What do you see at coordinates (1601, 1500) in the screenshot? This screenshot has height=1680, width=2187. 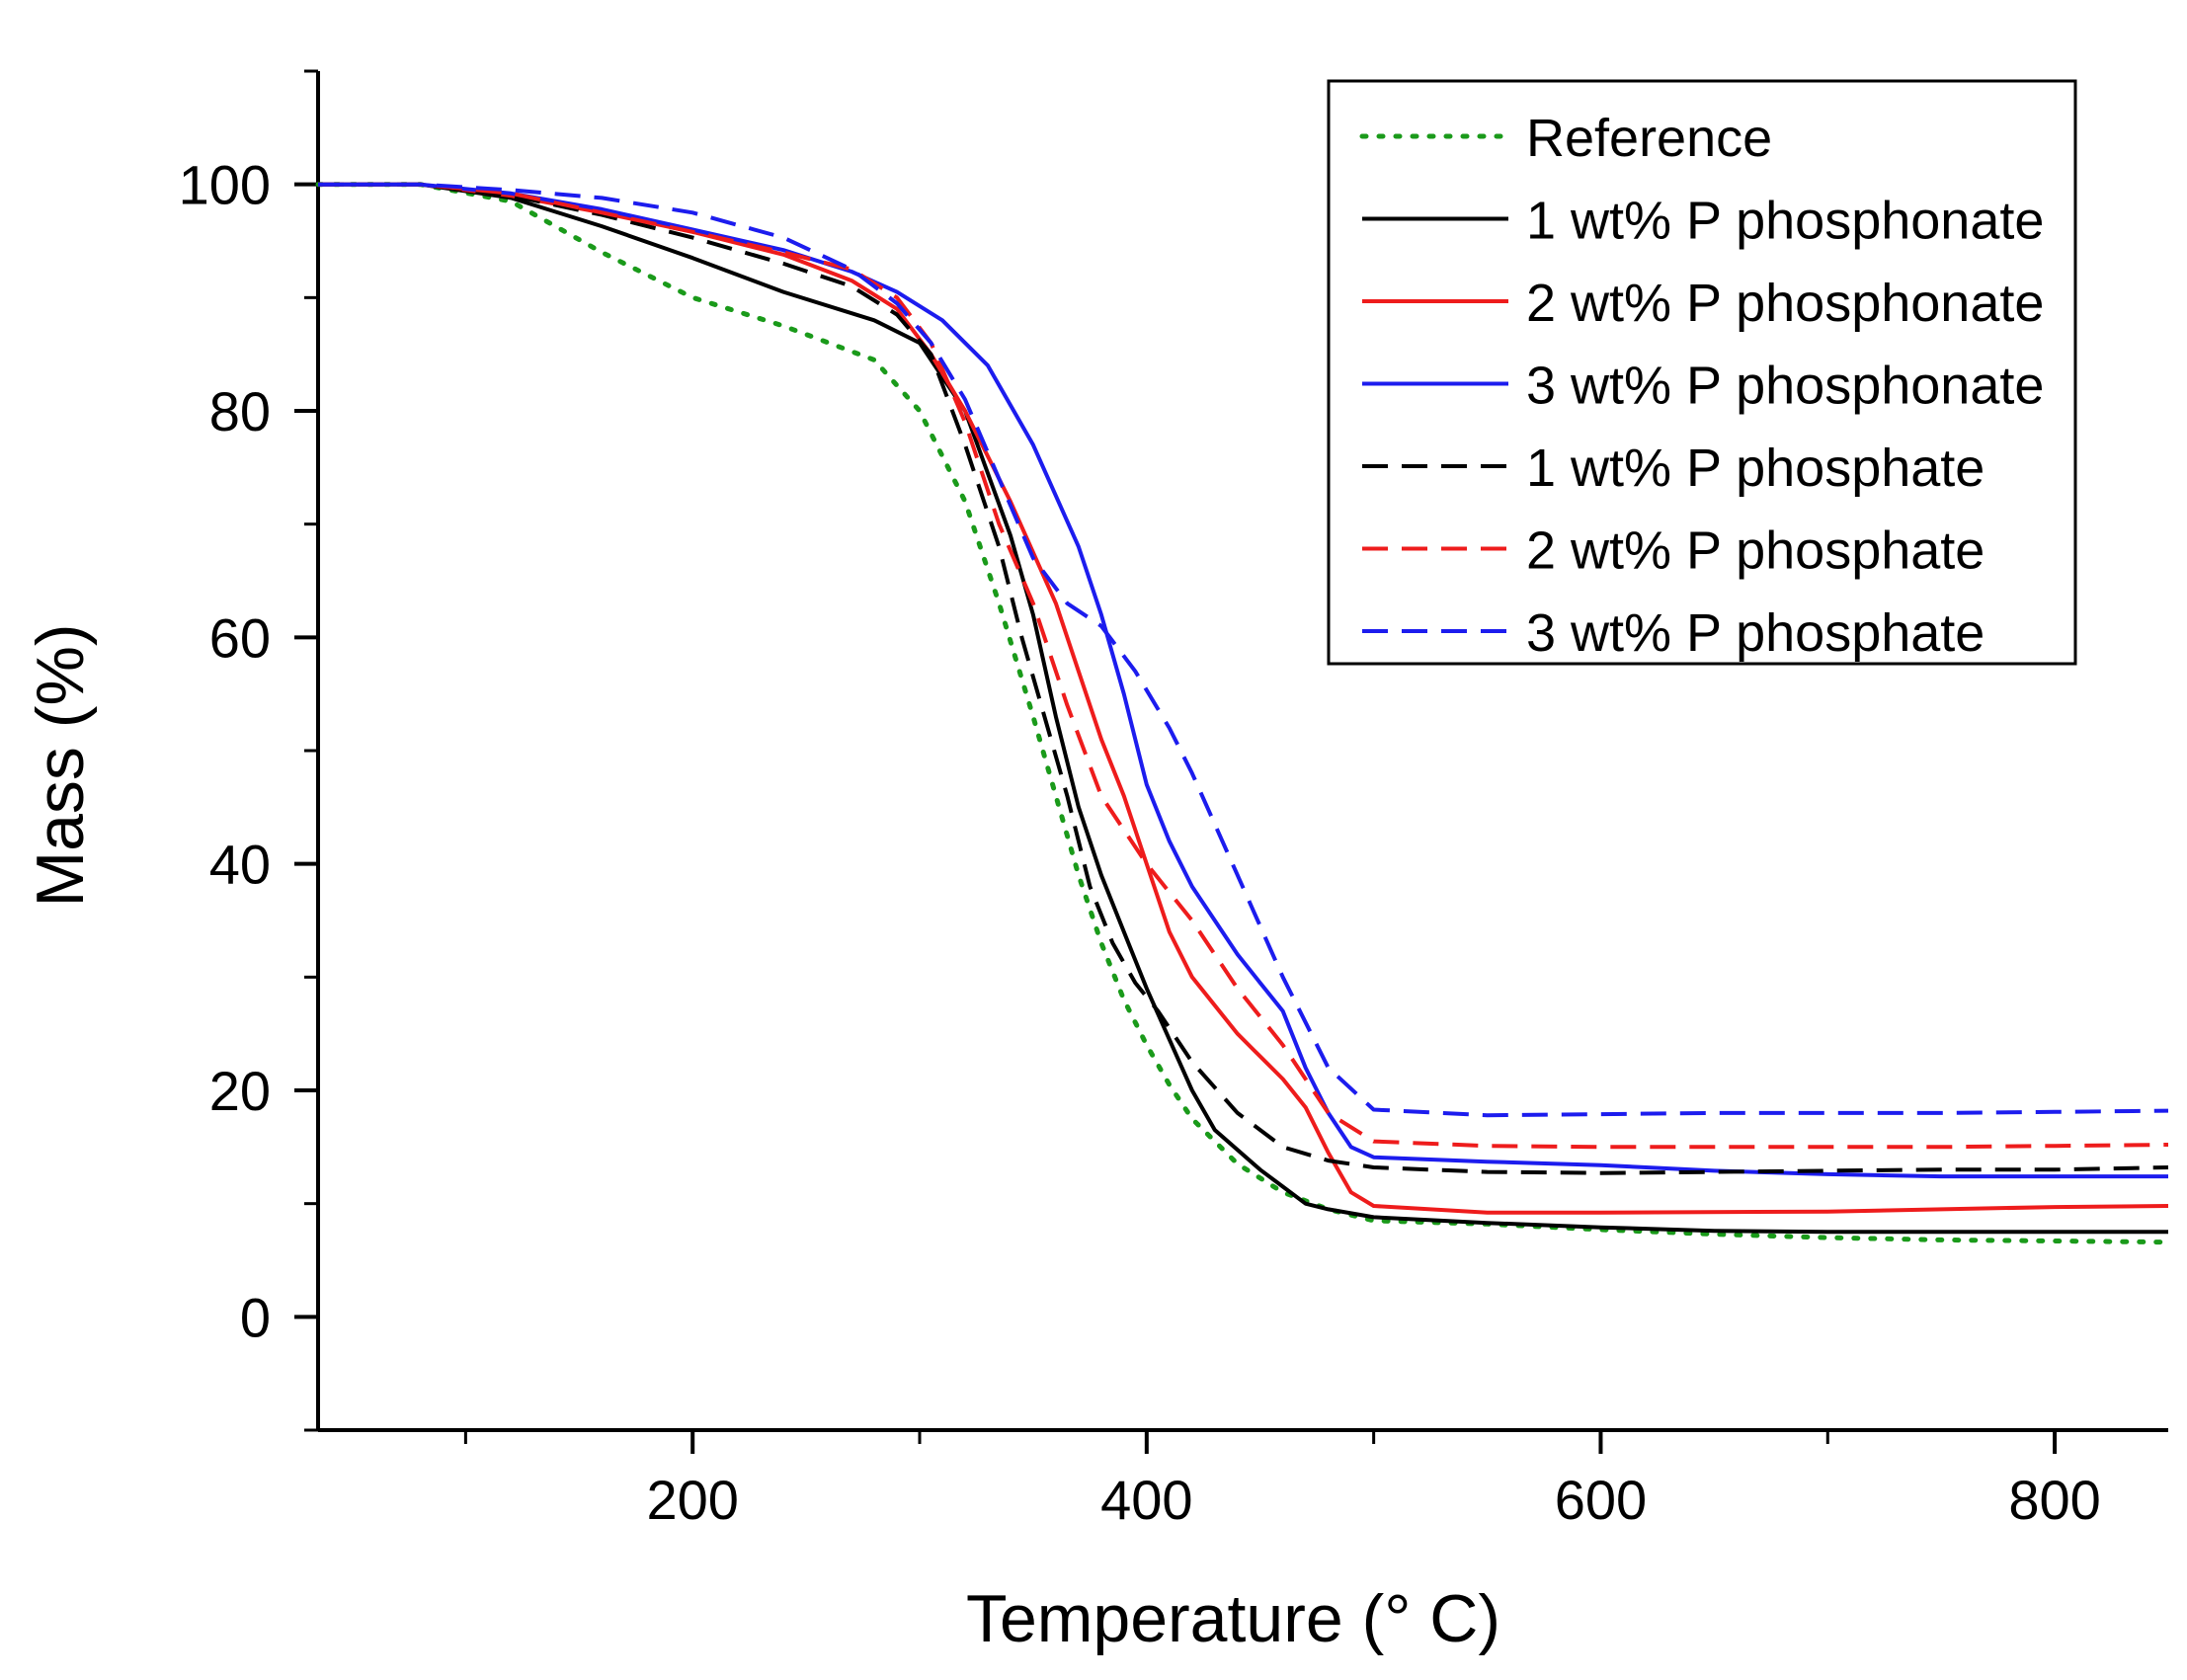 I see `x-tick-label: 600` at bounding box center [1601, 1500].